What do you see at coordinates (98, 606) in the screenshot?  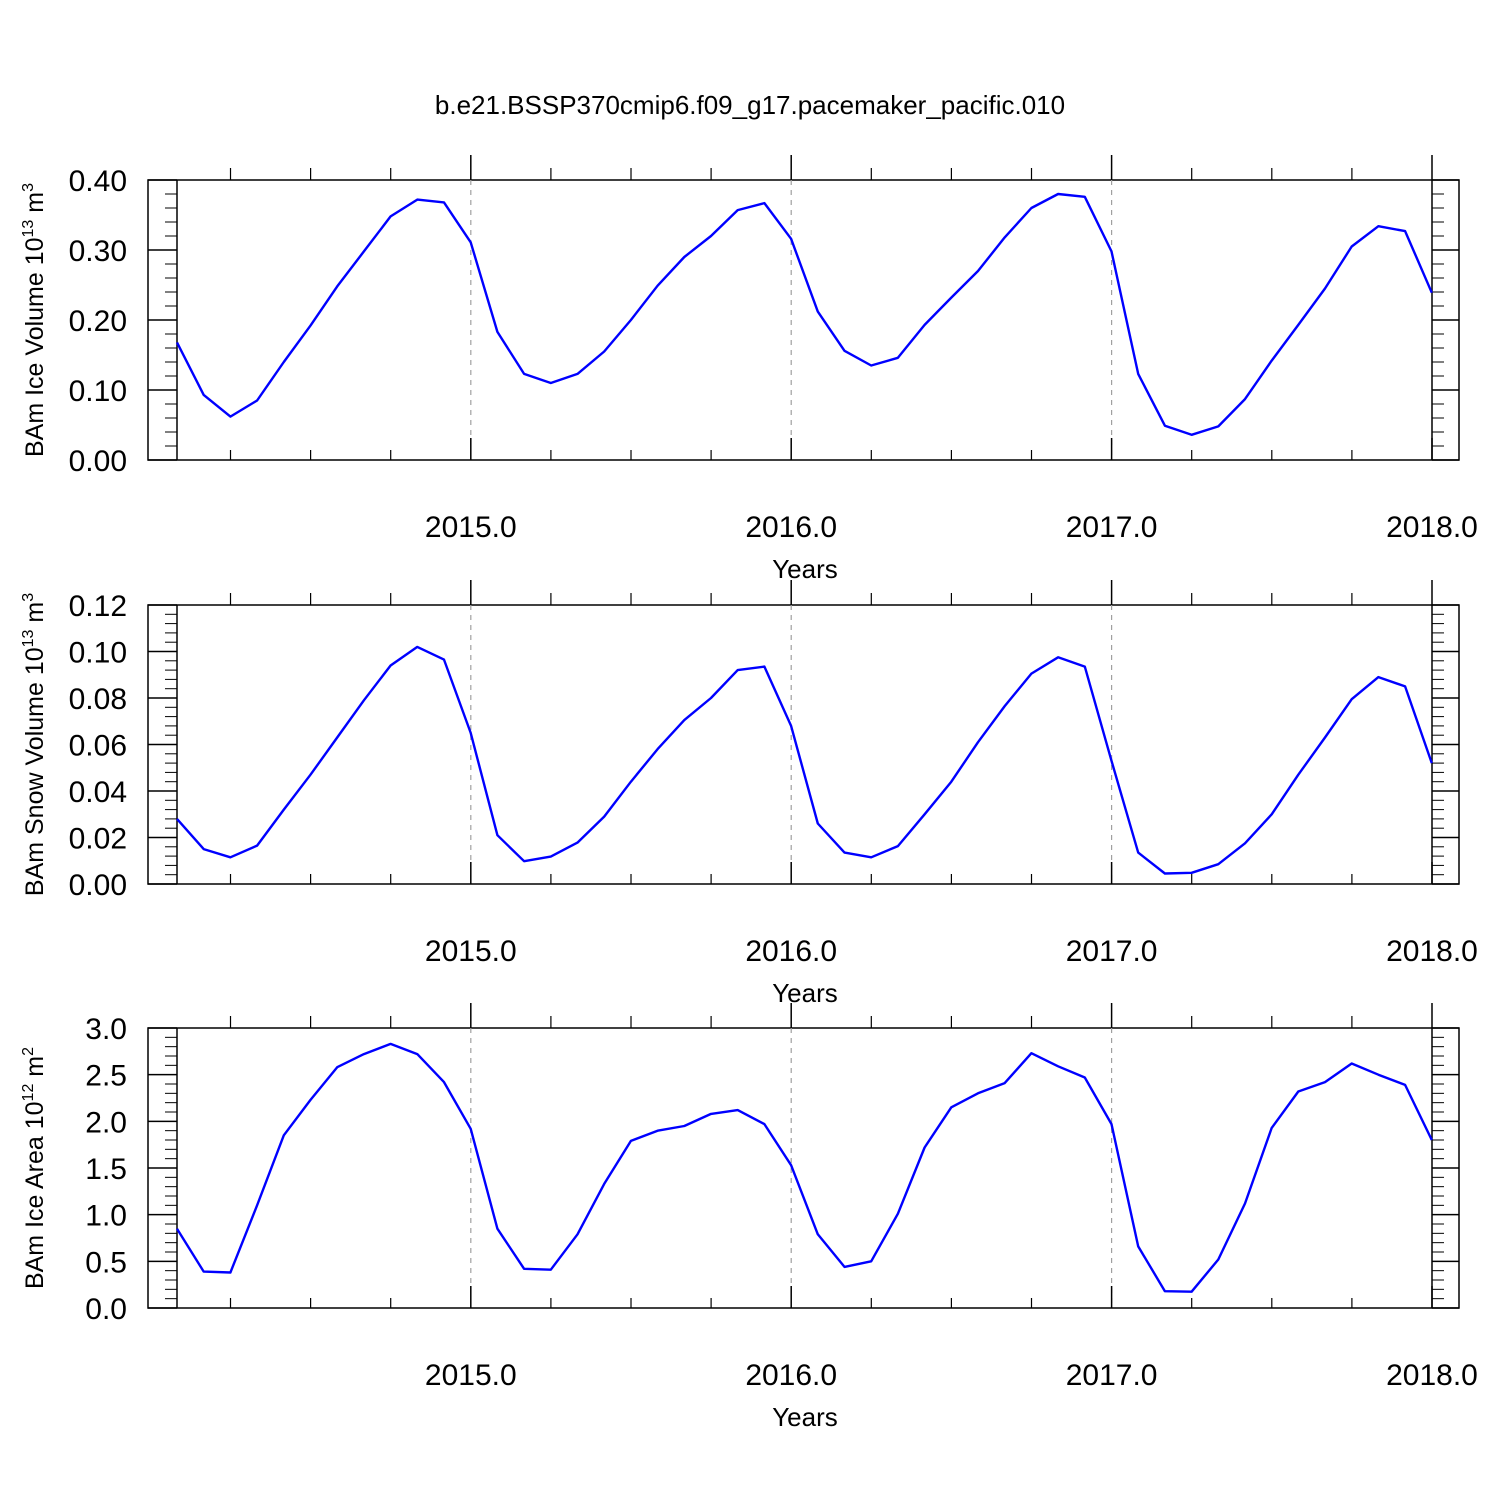 I see `y-tick-label: 0.12` at bounding box center [98, 606].